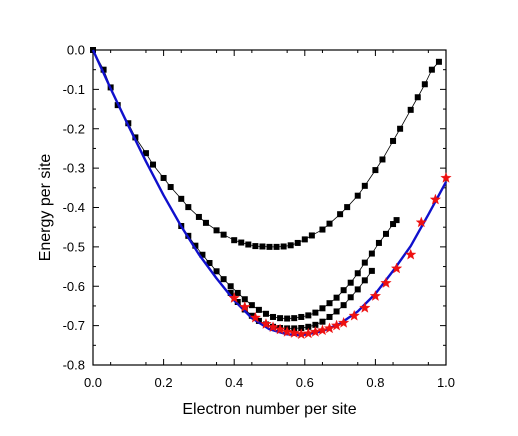 Image resolution: width=518 pixels, height=436 pixels. I want to click on y-tick-label: -0.7, so click(74, 325).